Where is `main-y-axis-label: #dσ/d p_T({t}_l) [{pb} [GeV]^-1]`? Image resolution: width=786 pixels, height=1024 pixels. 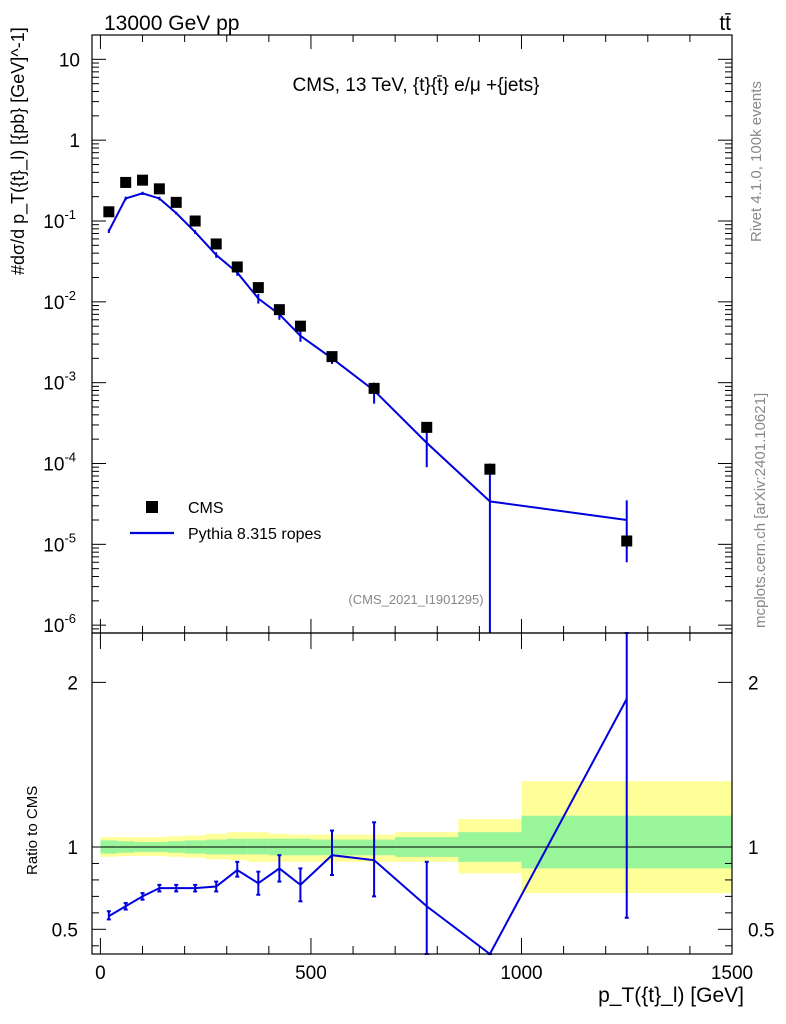 main-y-axis-label: #dσ/d p_T({t}_l) [{pb} [GeV]^-1] is located at coordinates (18, 151).